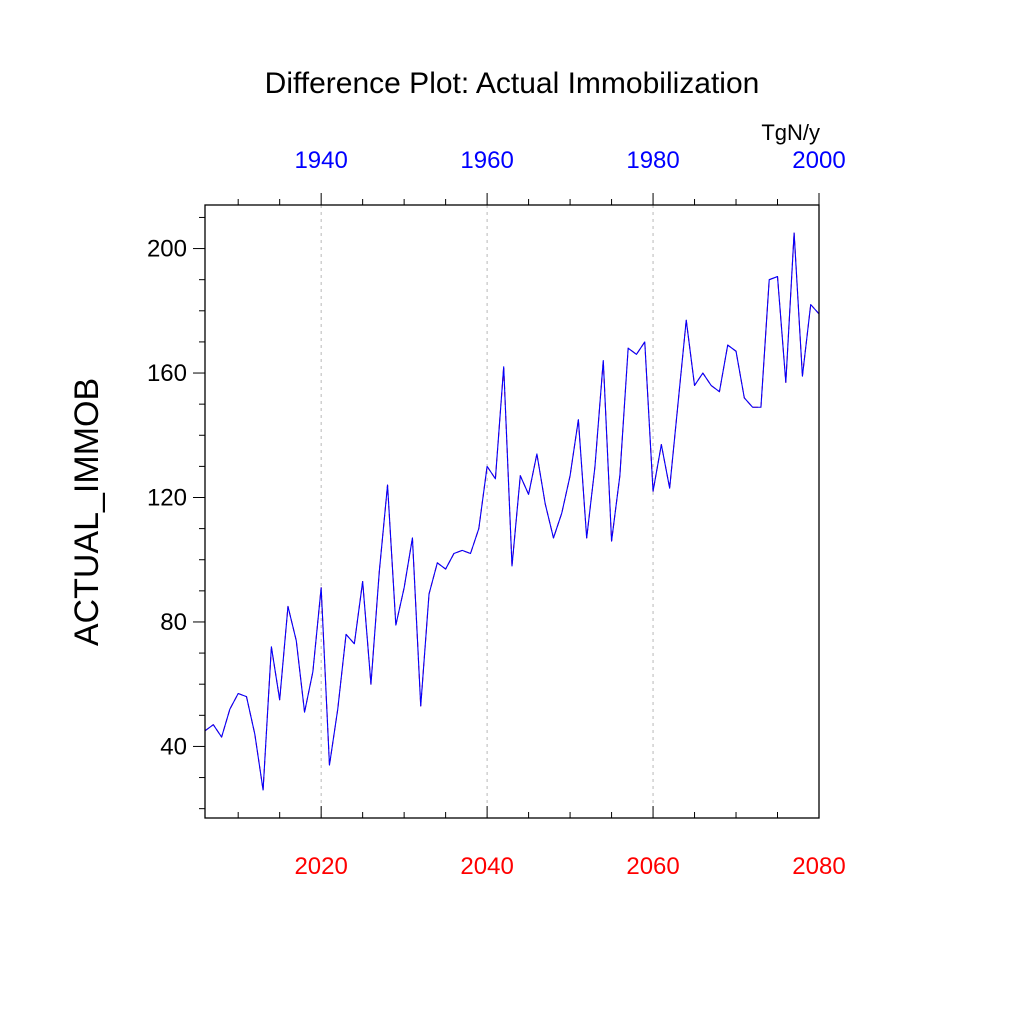  What do you see at coordinates (167, 249) in the screenshot?
I see `y-tick-label: 200` at bounding box center [167, 249].